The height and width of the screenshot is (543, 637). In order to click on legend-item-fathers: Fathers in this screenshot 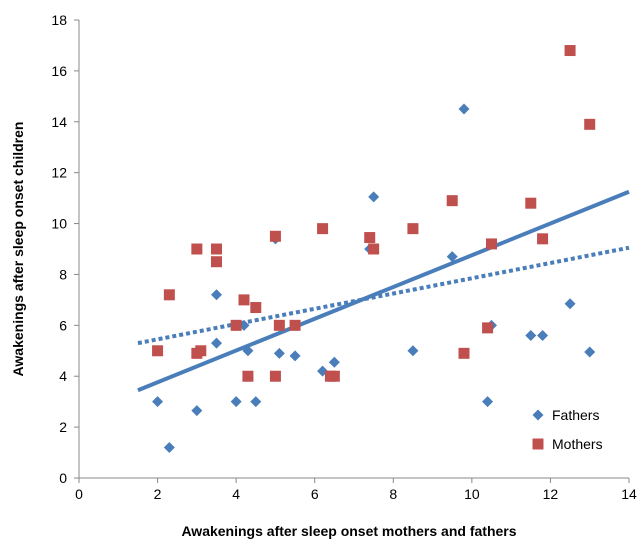, I will do `click(565, 415)`.